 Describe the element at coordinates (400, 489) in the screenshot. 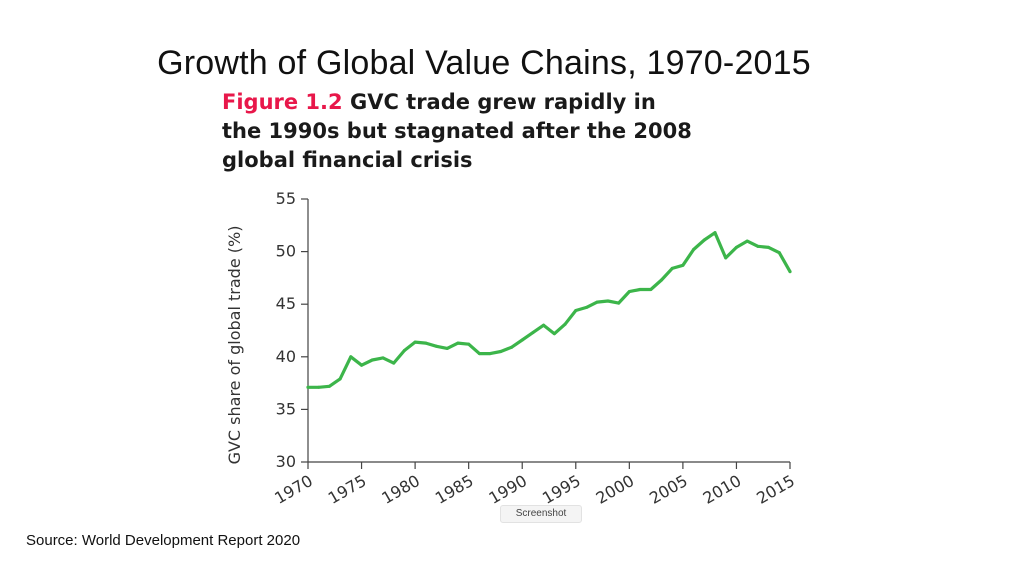

I see `x-tick-label: 1980` at that location.